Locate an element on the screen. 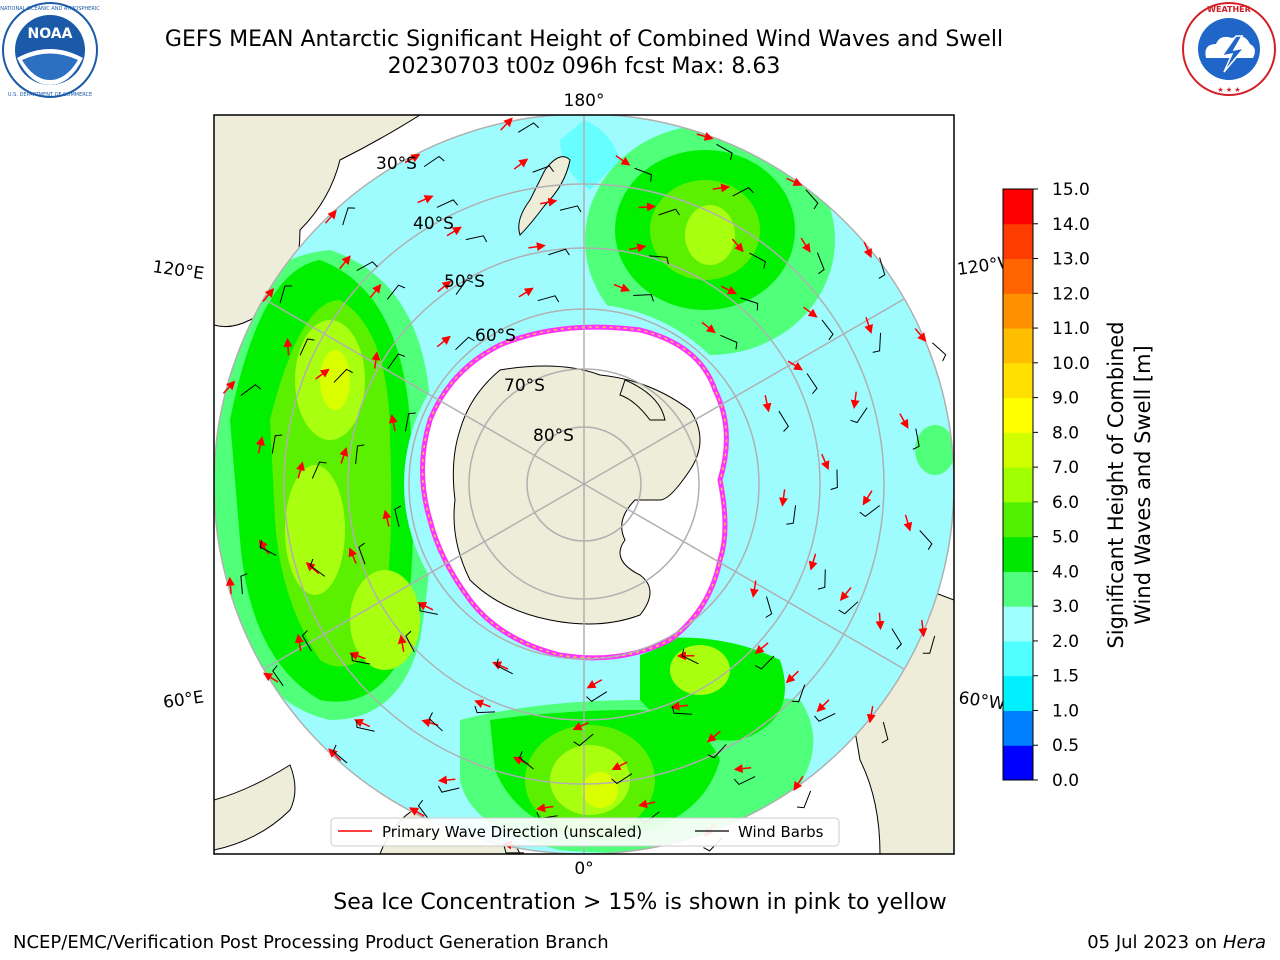  nws-logo: WEATHER ★ ★ ★ is located at coordinates (1229, 49).